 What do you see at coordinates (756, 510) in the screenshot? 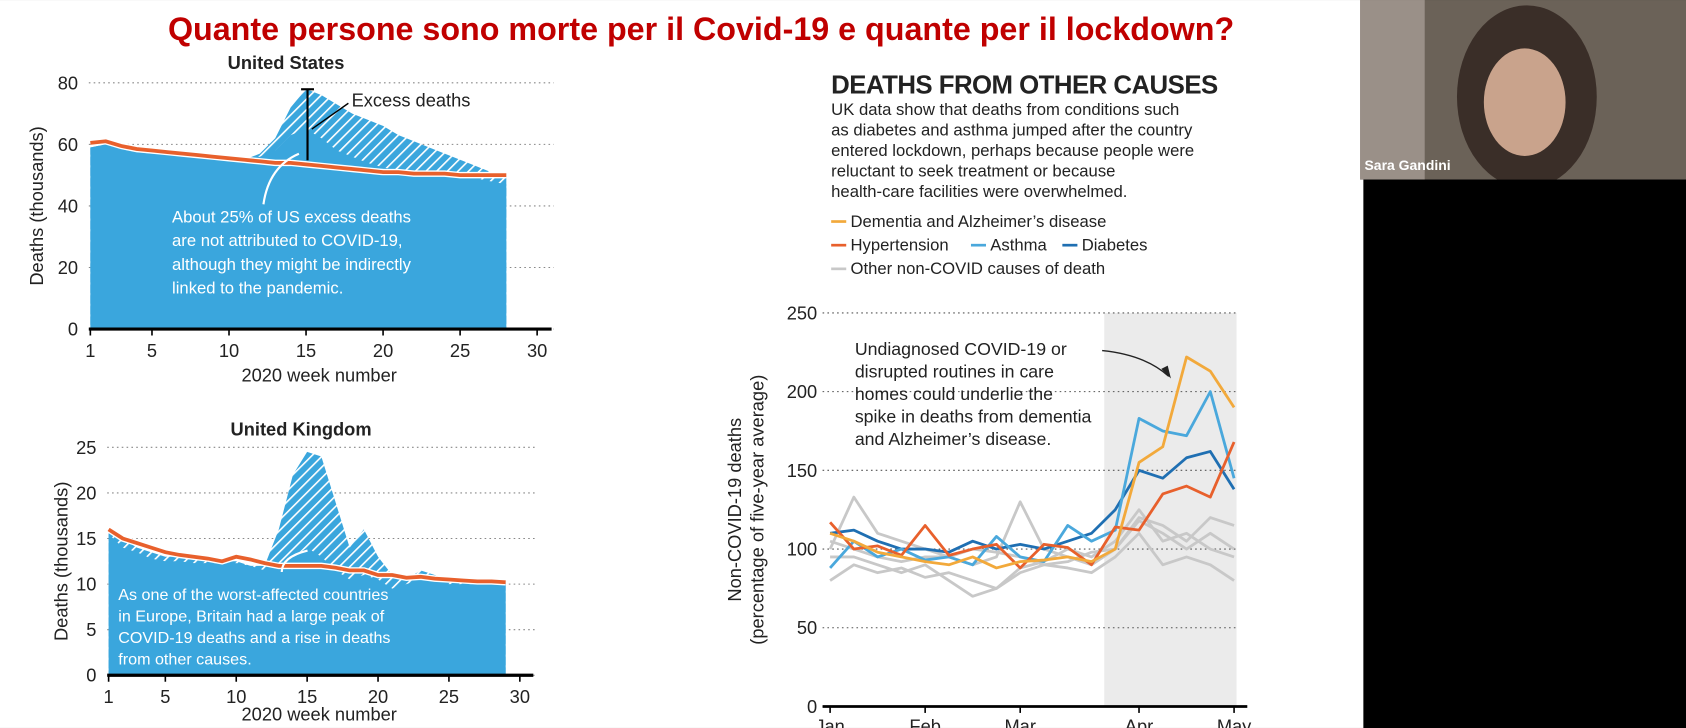
I see `y-axis-label: (percentage of five-year average)` at bounding box center [756, 510].